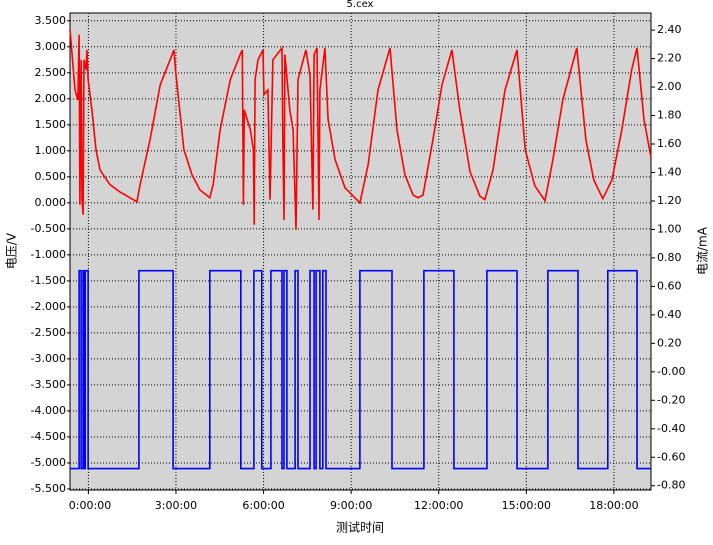  I want to click on y2-tick-label: -0.40, so click(671, 428).